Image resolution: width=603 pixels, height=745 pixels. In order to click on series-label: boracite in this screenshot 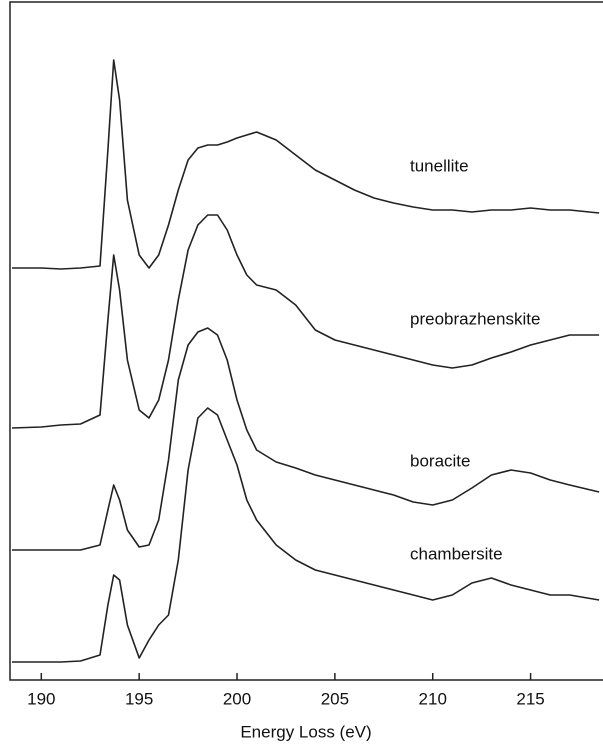, I will do `click(440, 460)`.